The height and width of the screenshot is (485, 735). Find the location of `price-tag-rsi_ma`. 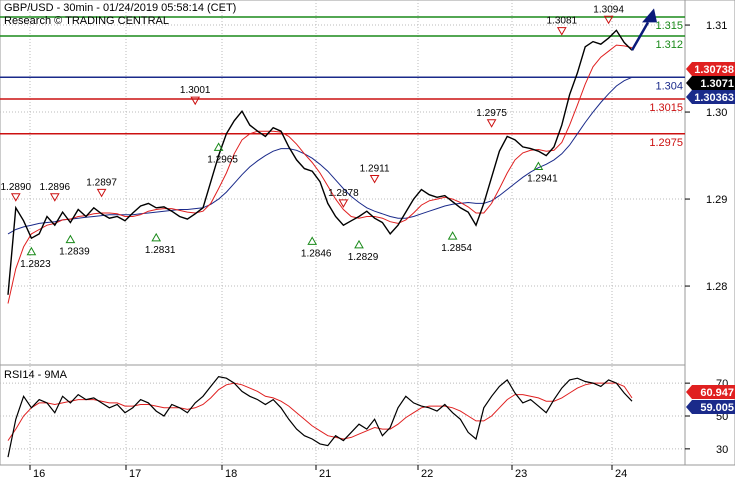

price-tag-rsi_ma is located at coordinates (710, 392).